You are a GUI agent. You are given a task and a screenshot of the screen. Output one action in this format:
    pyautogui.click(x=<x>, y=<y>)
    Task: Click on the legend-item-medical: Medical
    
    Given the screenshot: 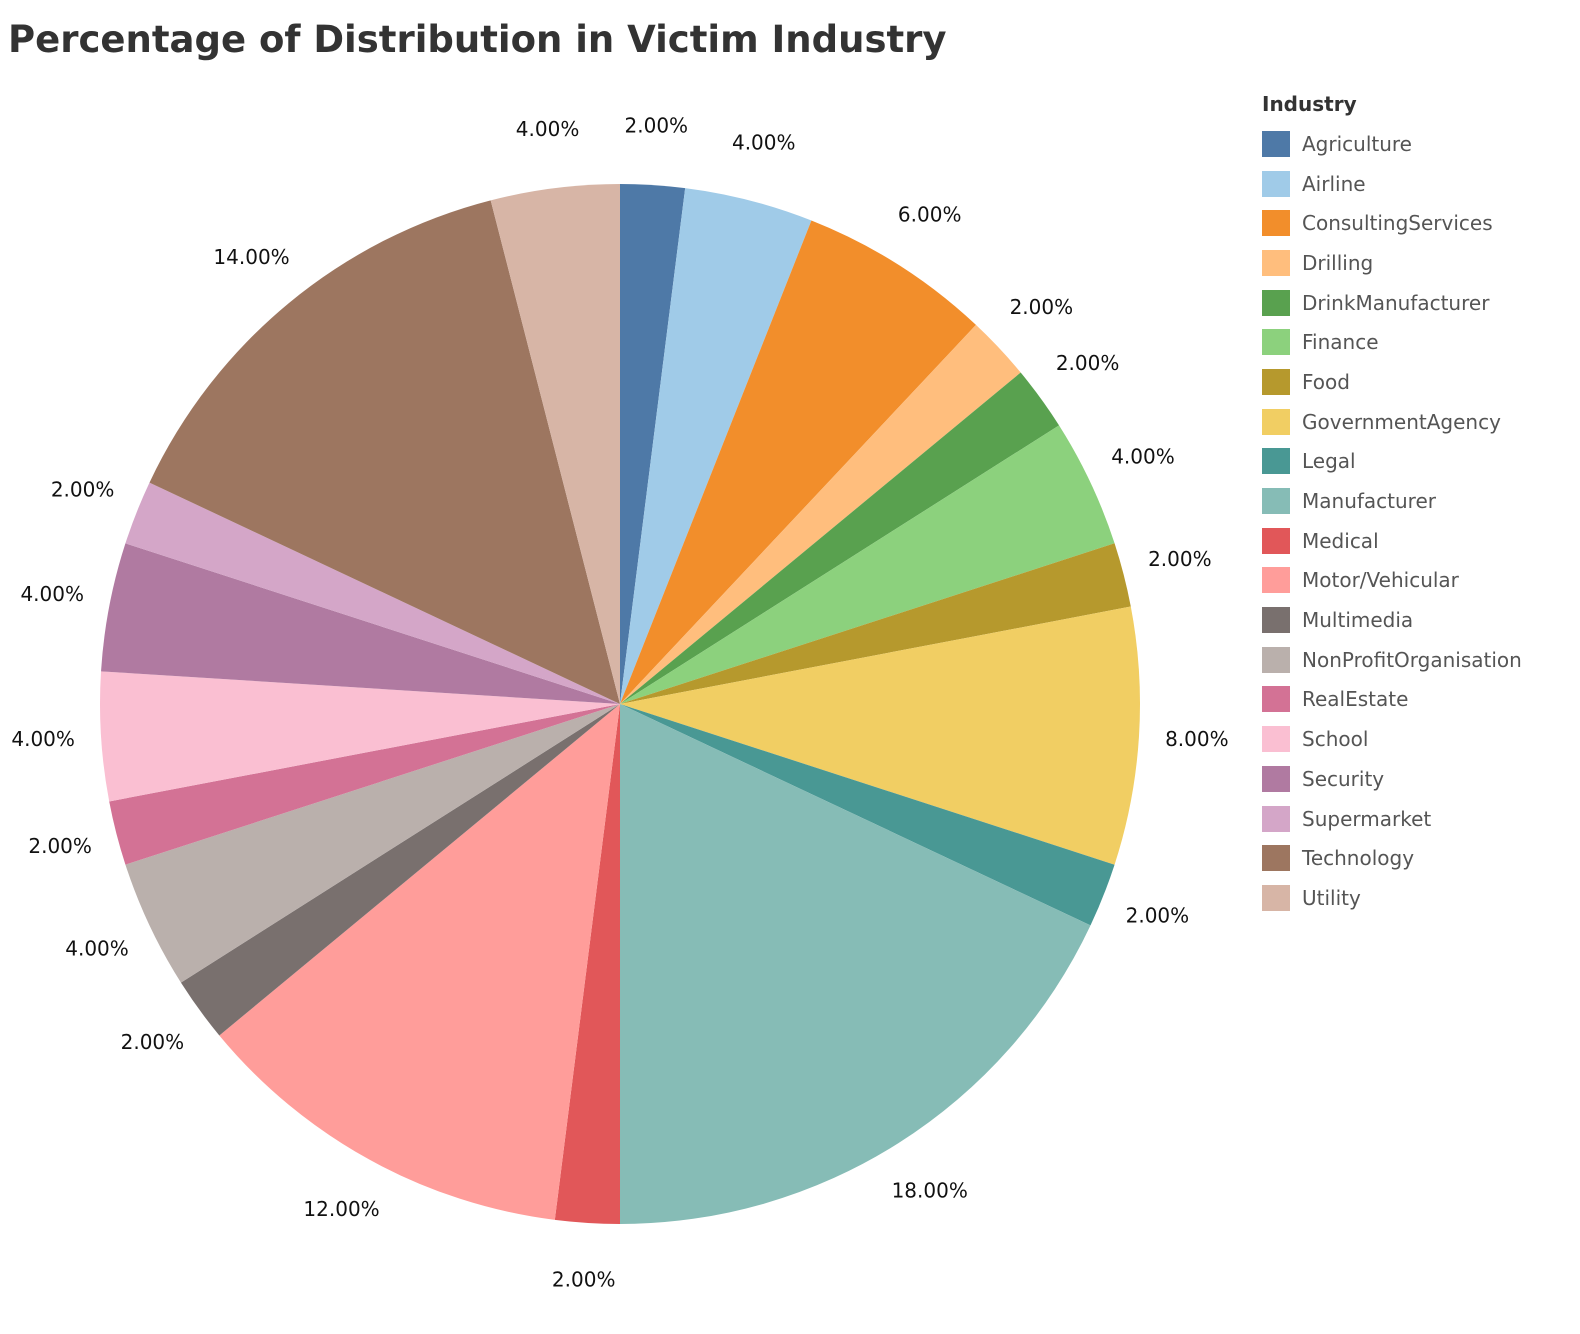 What is the action you would take?
    pyautogui.click(x=1392, y=541)
    